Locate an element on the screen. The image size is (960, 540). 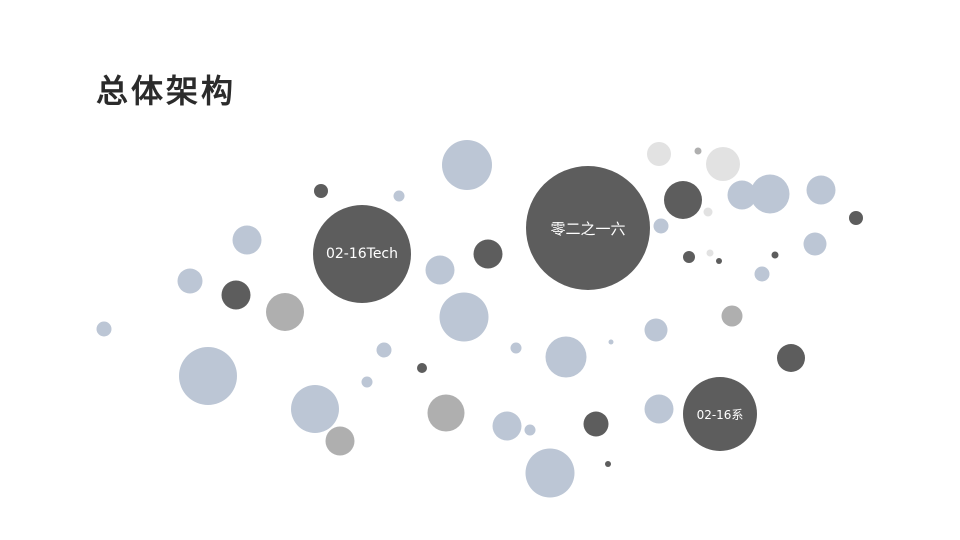
bubble-bottom-right-label: 02-16系 is located at coordinates (720, 414).